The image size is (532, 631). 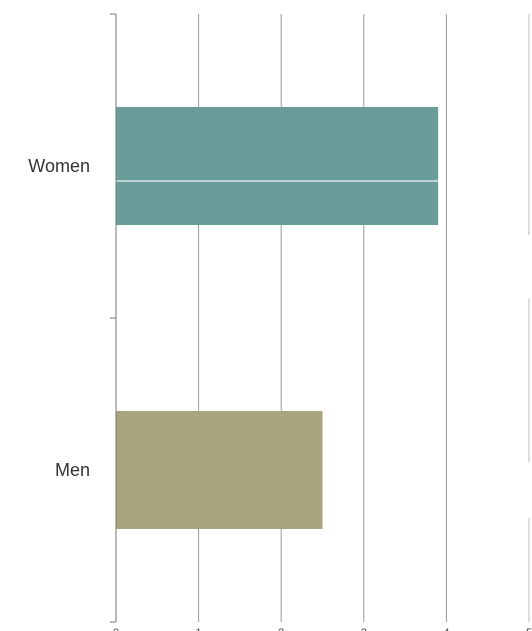 I want to click on bar-men, so click(x=219, y=470).